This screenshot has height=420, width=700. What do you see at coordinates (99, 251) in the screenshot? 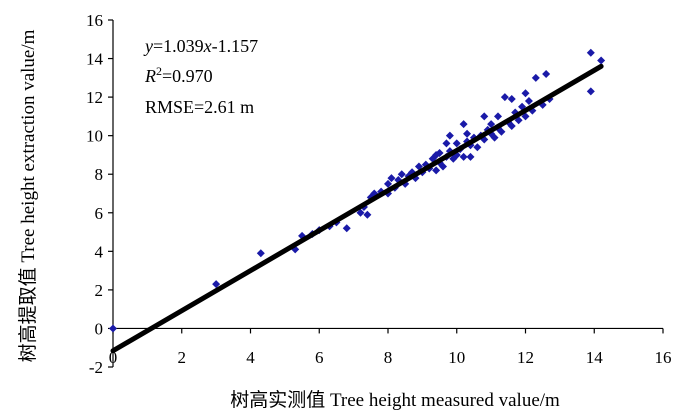
I see `y-tick-label: 4` at bounding box center [99, 251].